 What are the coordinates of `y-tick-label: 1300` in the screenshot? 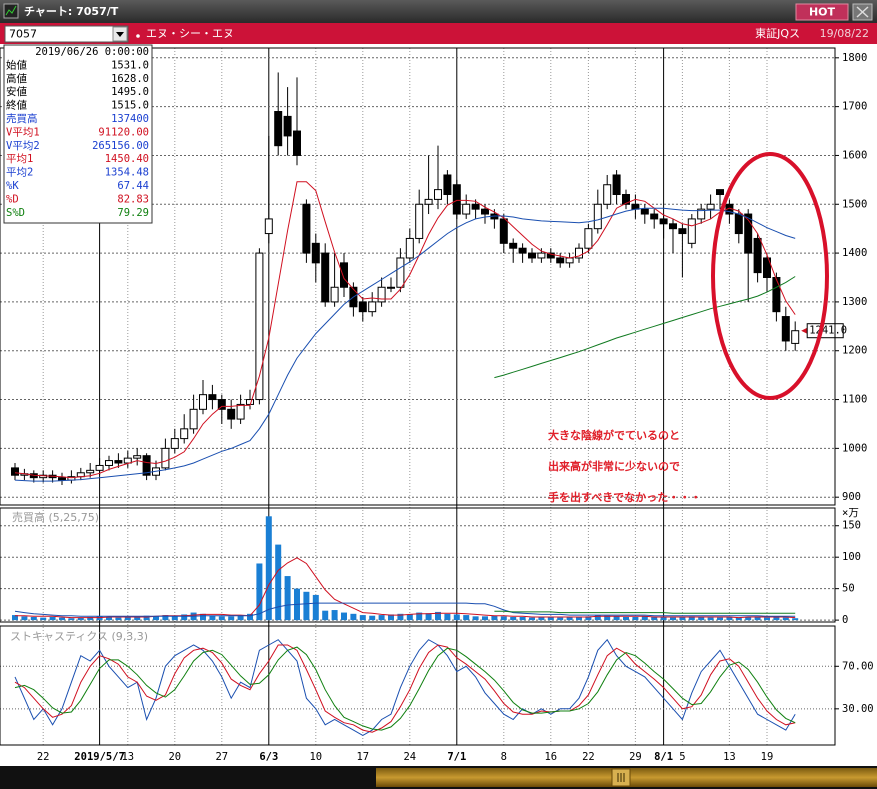 It's located at (854, 302).